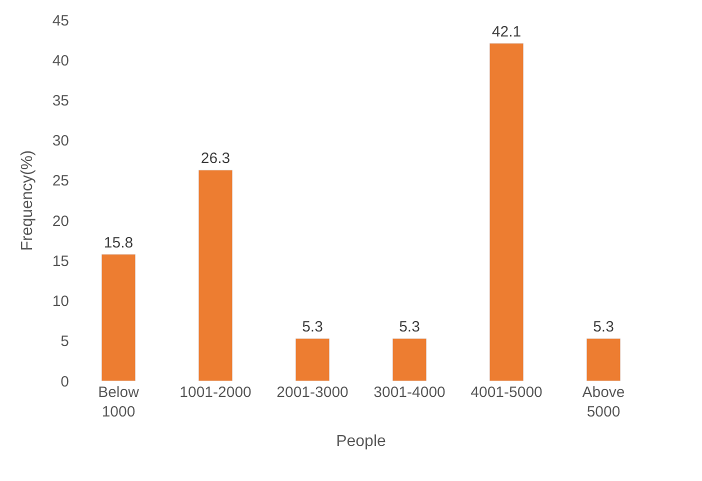 The height and width of the screenshot is (481, 702). I want to click on y-tick-label: 0, so click(64, 381).